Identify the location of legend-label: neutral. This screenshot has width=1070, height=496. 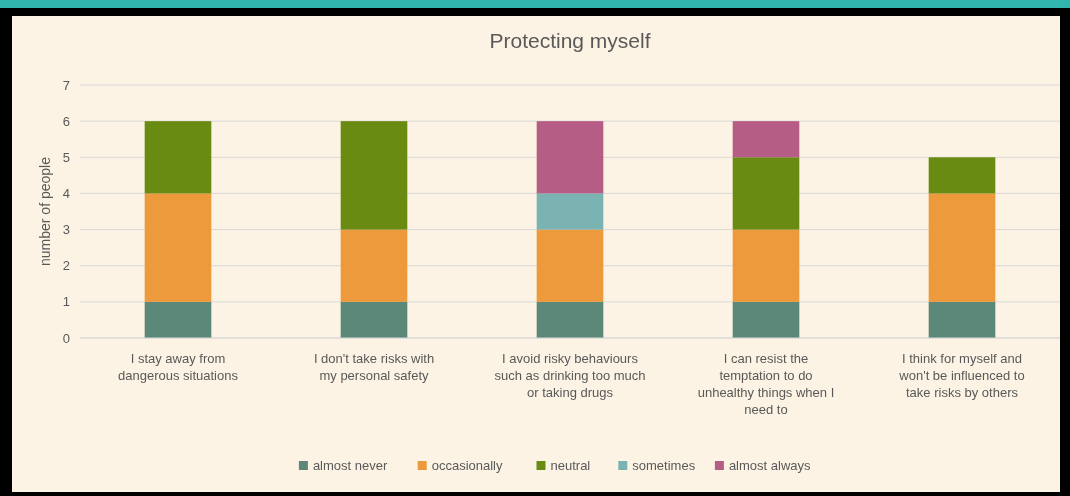
(570, 465).